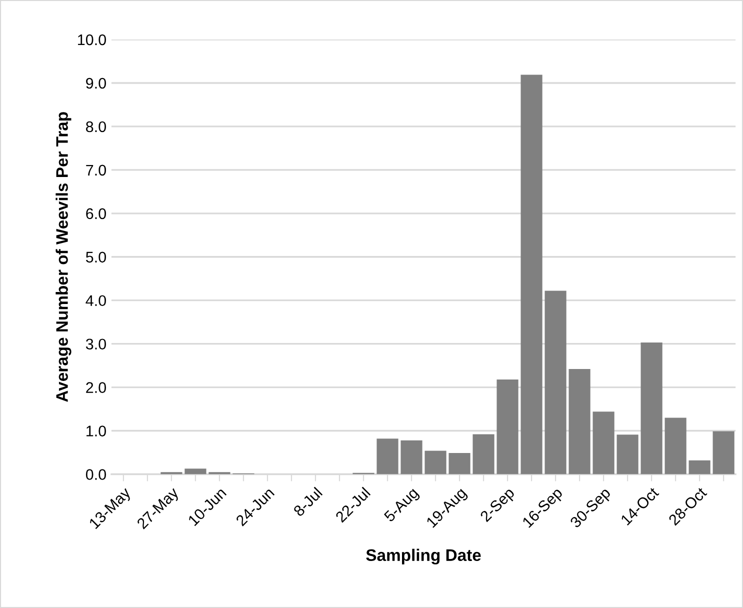 This screenshot has height=608, width=743. Describe the element at coordinates (92, 40) in the screenshot. I see `y-tick-label: 10.0` at that location.